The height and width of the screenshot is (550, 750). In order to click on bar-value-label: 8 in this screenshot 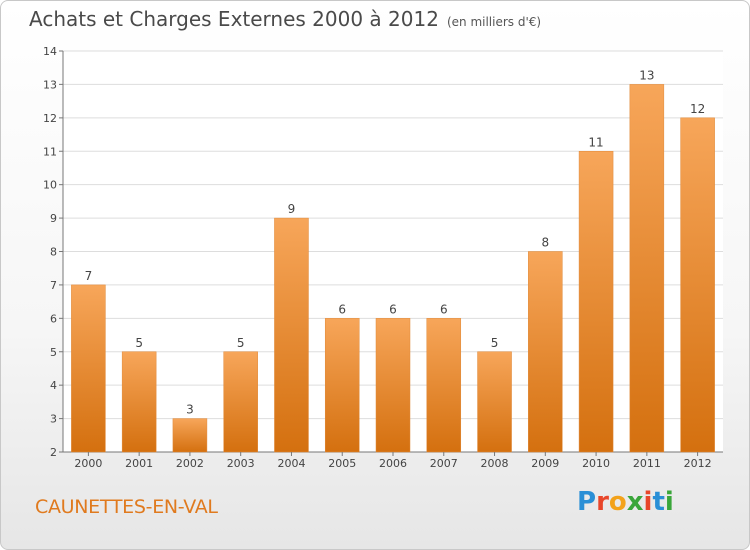, I will do `click(545, 243)`.